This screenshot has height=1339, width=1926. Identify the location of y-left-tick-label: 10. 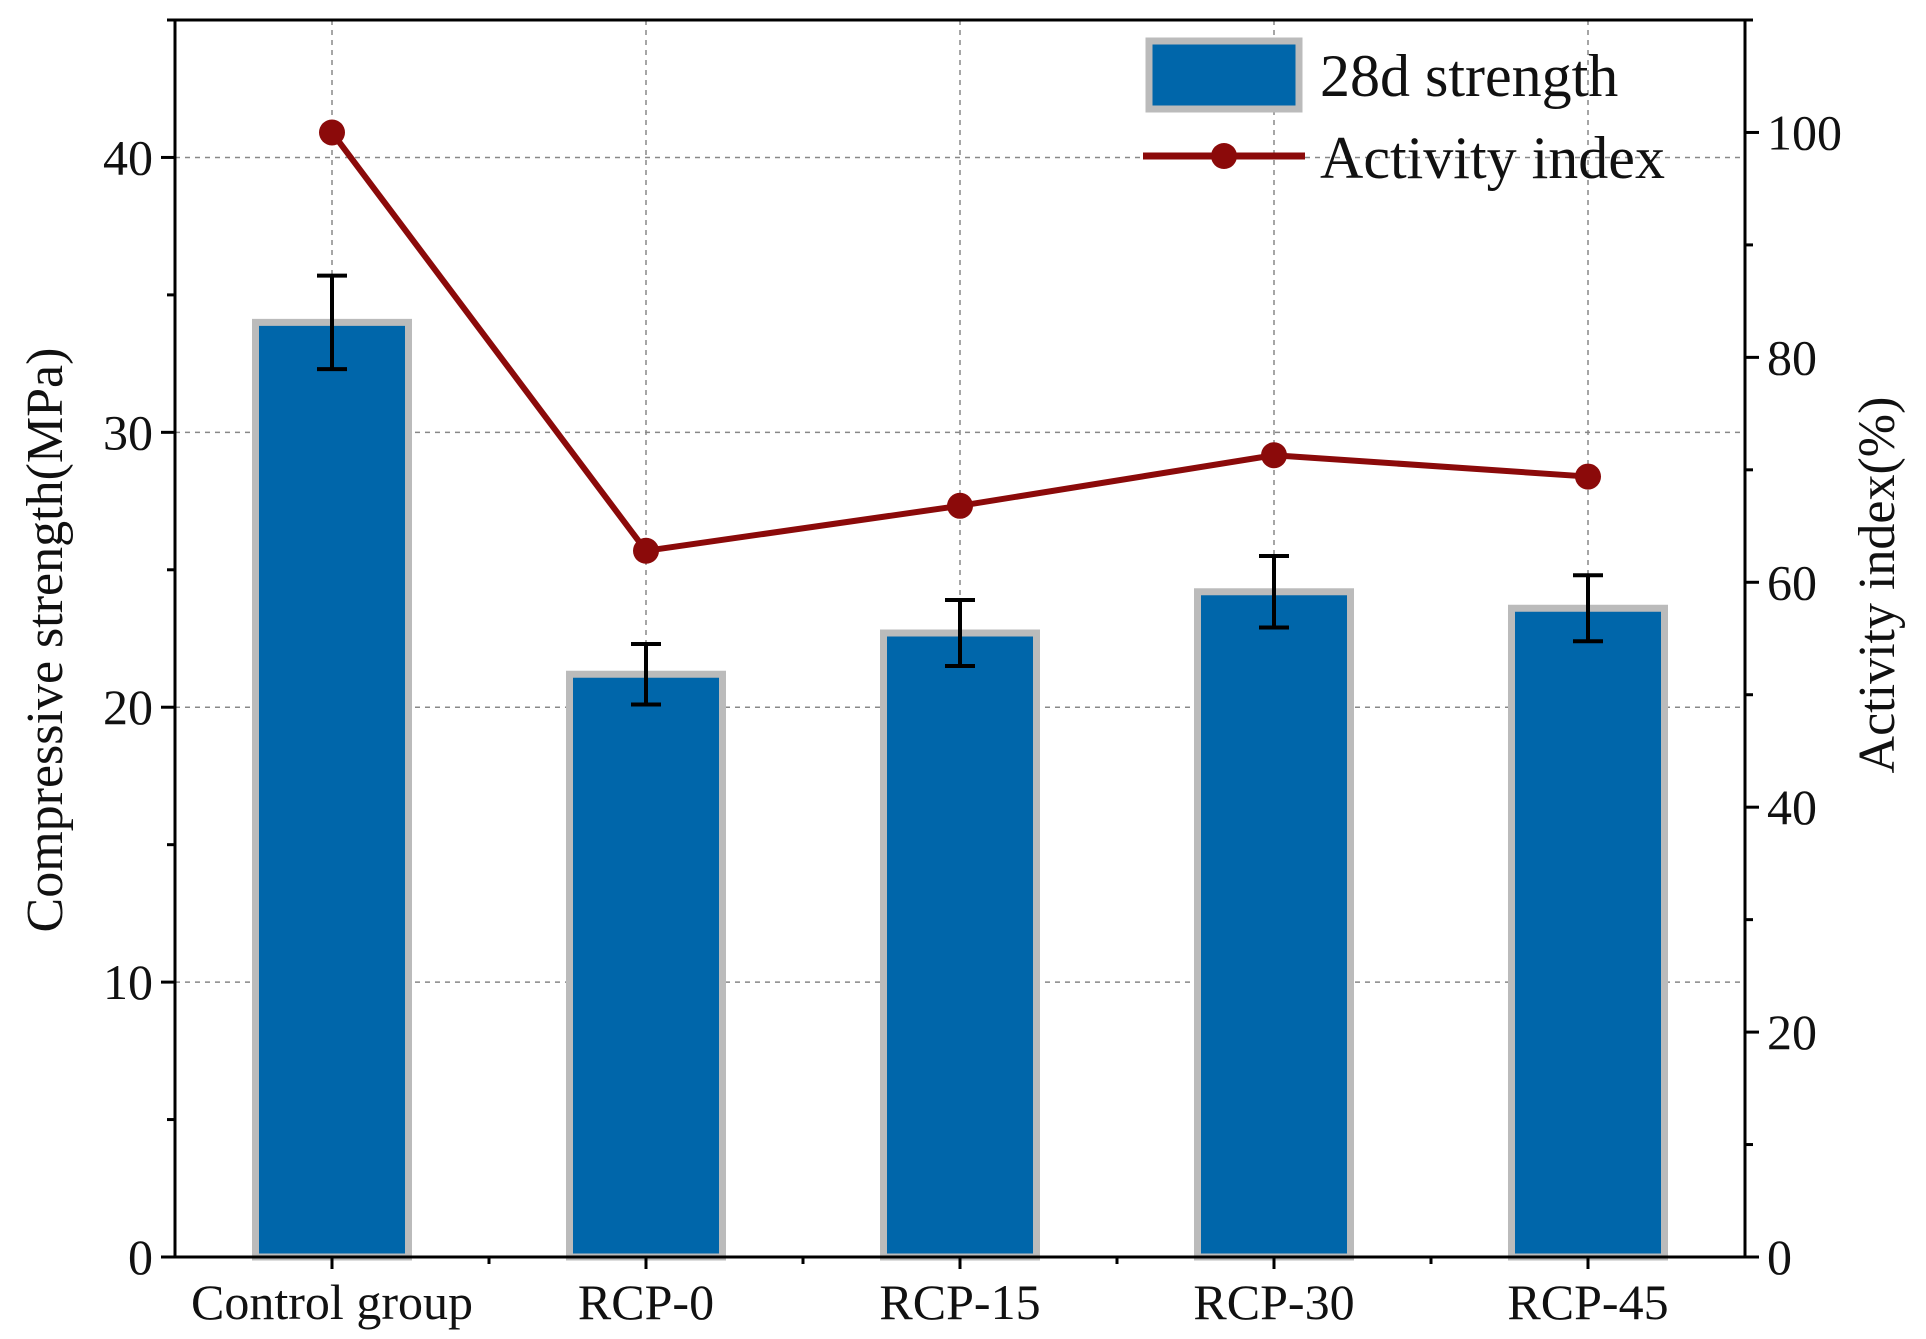
(128, 982).